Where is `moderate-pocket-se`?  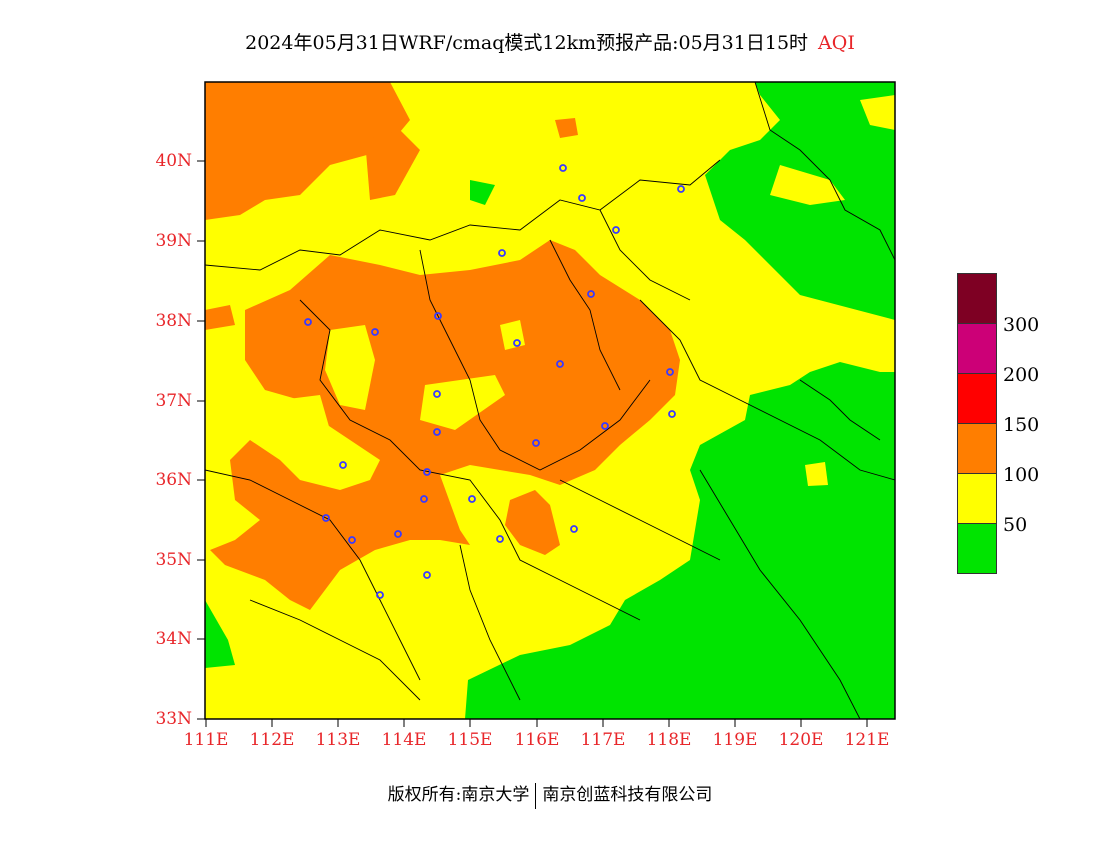
moderate-pocket-se is located at coordinates (816, 474).